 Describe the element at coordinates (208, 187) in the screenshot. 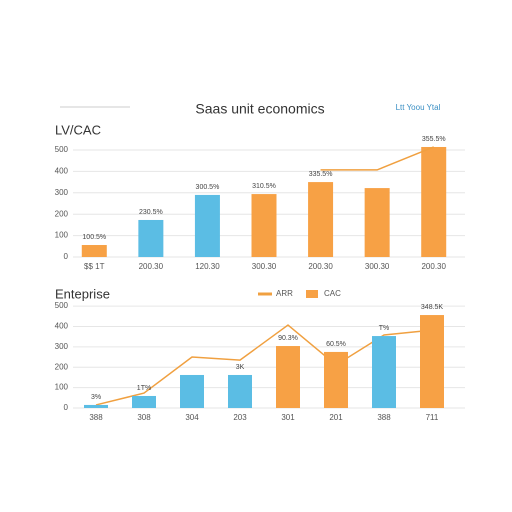

I see `bar-label: 300.5%` at that location.